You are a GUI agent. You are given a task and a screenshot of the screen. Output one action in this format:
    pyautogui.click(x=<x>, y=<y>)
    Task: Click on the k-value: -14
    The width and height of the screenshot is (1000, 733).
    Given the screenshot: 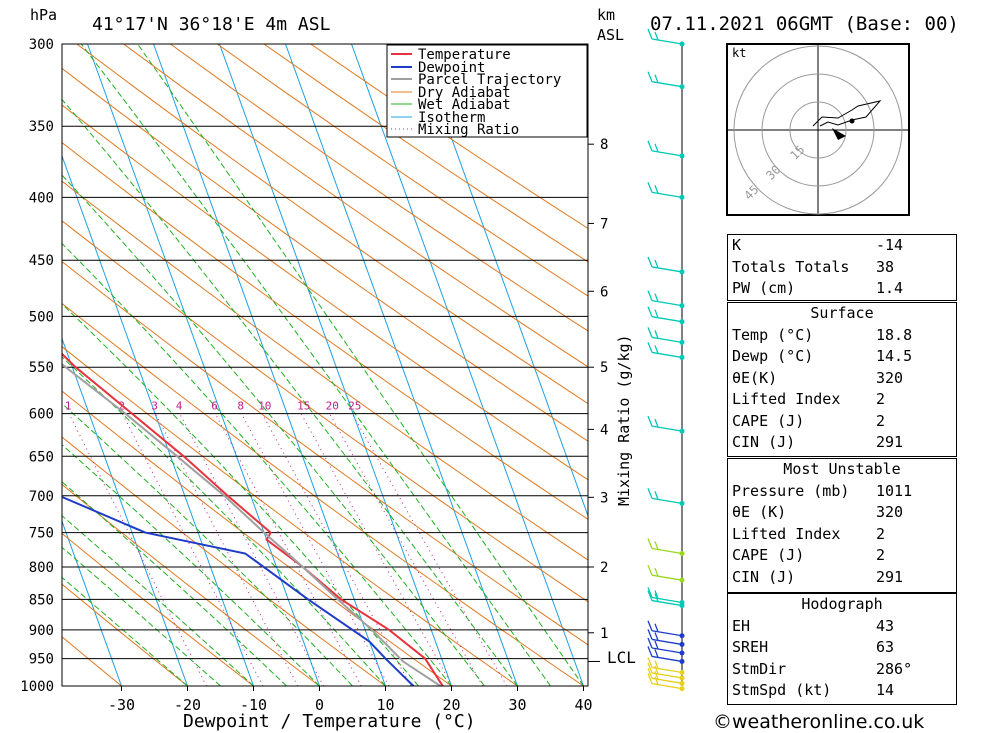 What is the action you would take?
    pyautogui.click(x=890, y=245)
    